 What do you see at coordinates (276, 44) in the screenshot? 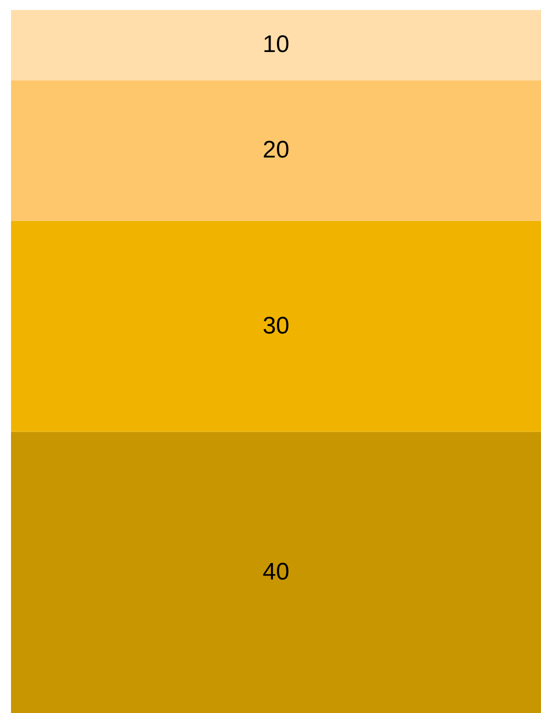
I see `data-label: 10` at bounding box center [276, 44].